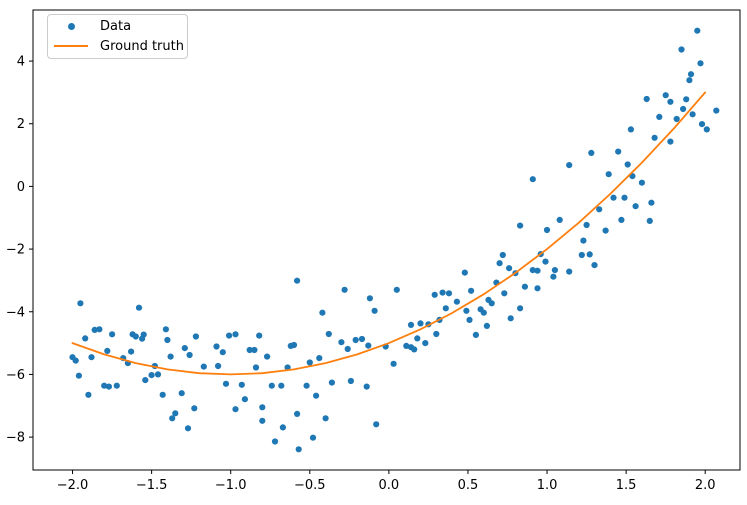 The image size is (747, 505). I want to click on y-tick-label: −4, so click(15, 312).